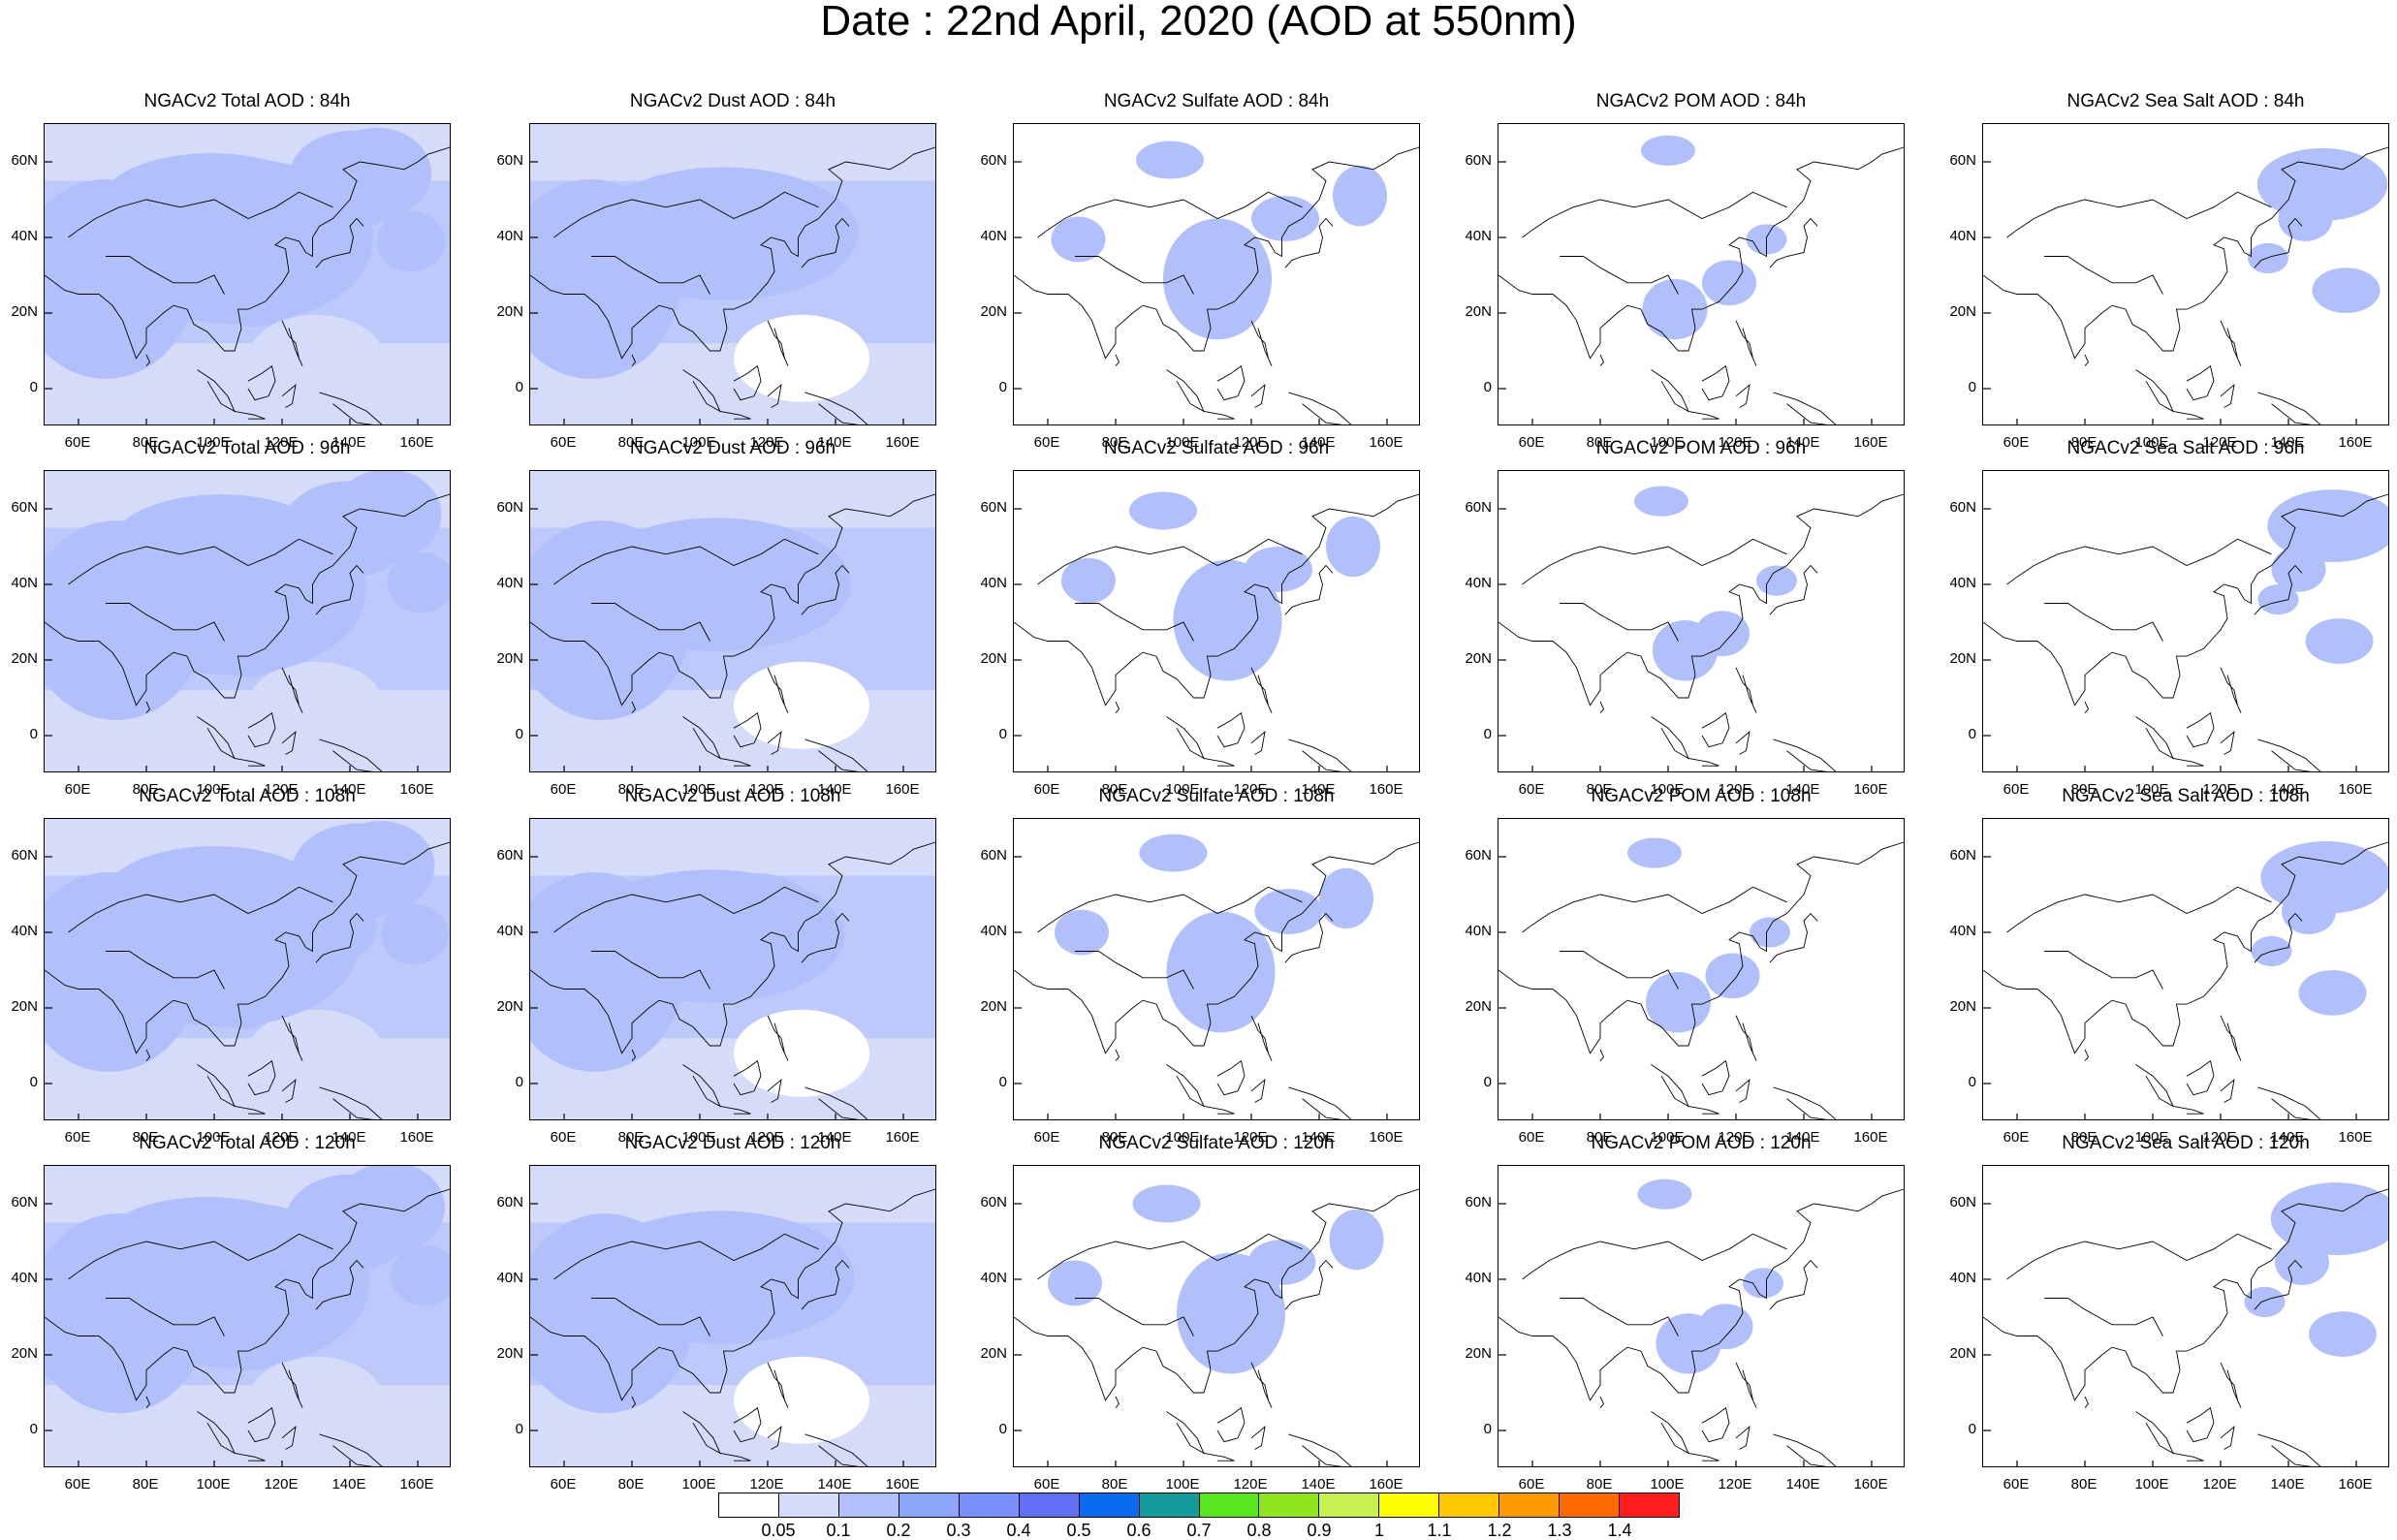  Describe the element at coordinates (733, 101) in the screenshot. I see `panel-title: NGACv2 Dust AOD : 84h` at that location.